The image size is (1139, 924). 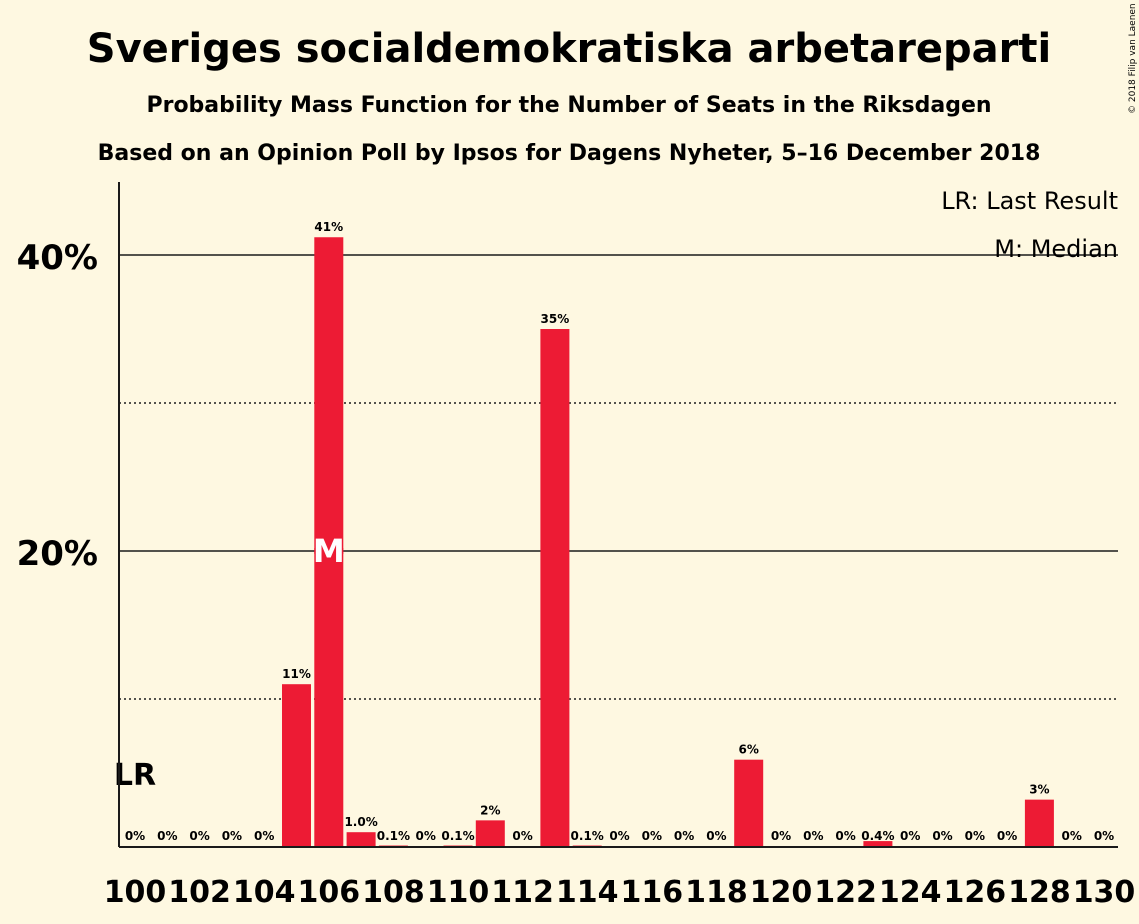 What do you see at coordinates (264, 836) in the screenshot?
I see `data-label-seat-104: 0%` at bounding box center [264, 836].